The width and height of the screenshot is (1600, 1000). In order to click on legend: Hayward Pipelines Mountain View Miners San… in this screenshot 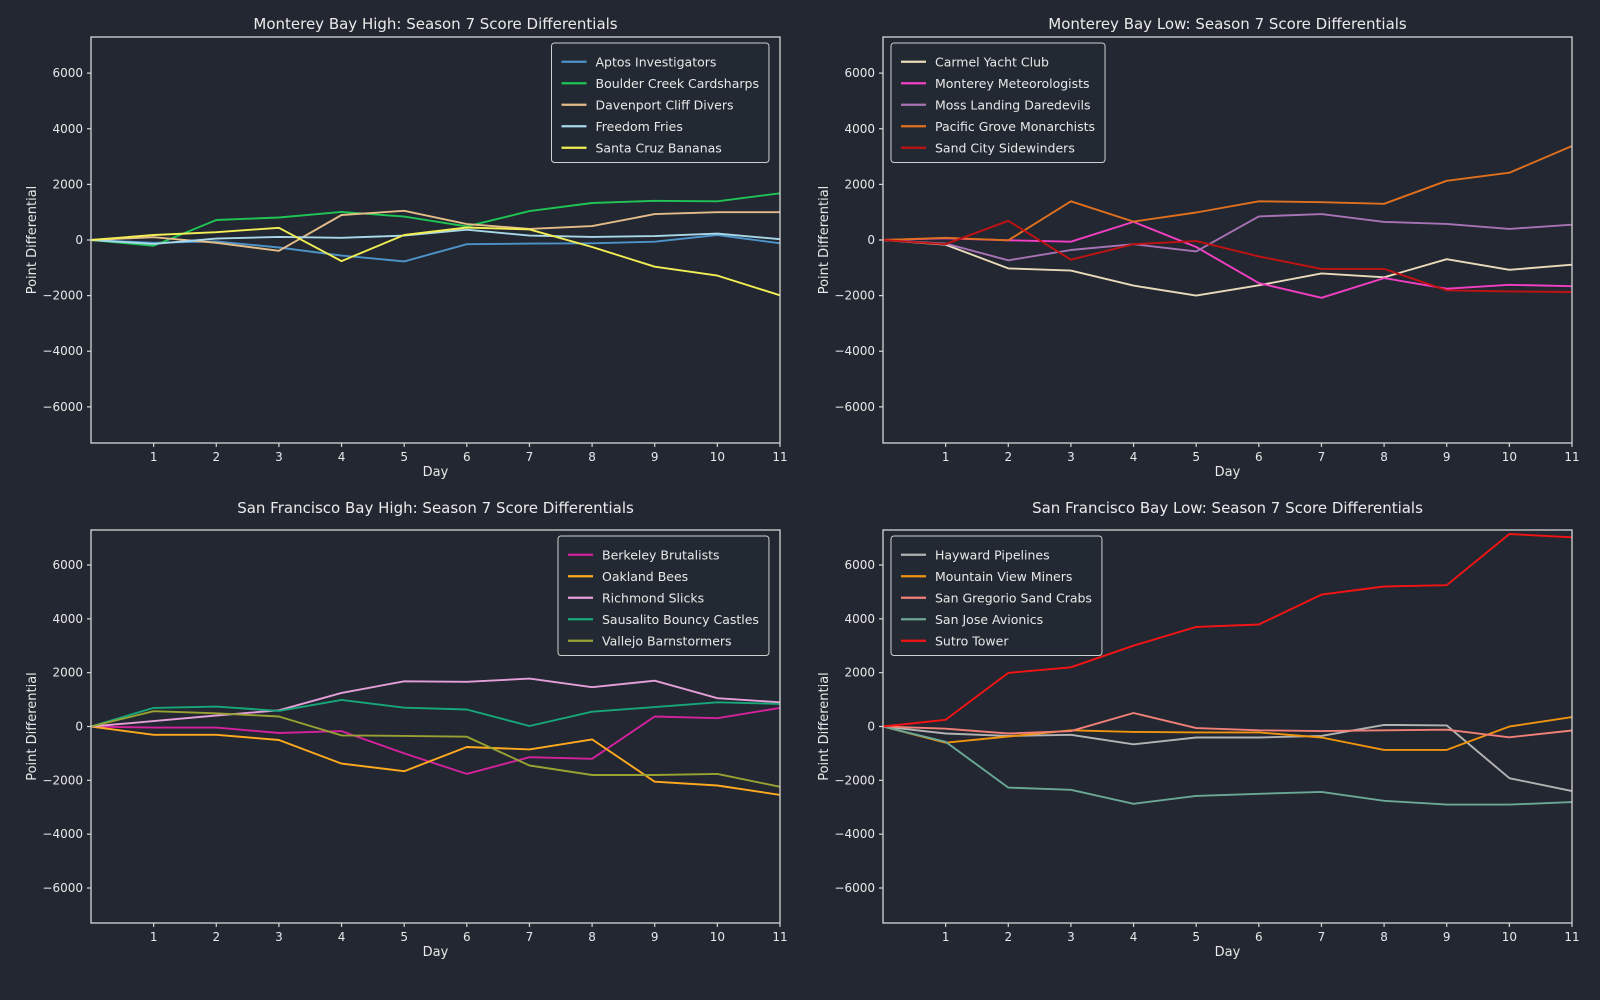, I will do `click(996, 595)`.